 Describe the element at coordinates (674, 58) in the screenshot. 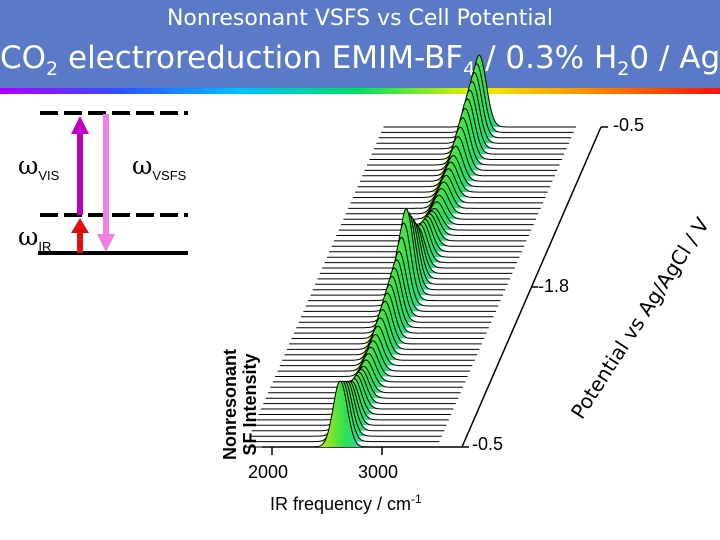

I see `title-part: 0 / Ag` at that location.